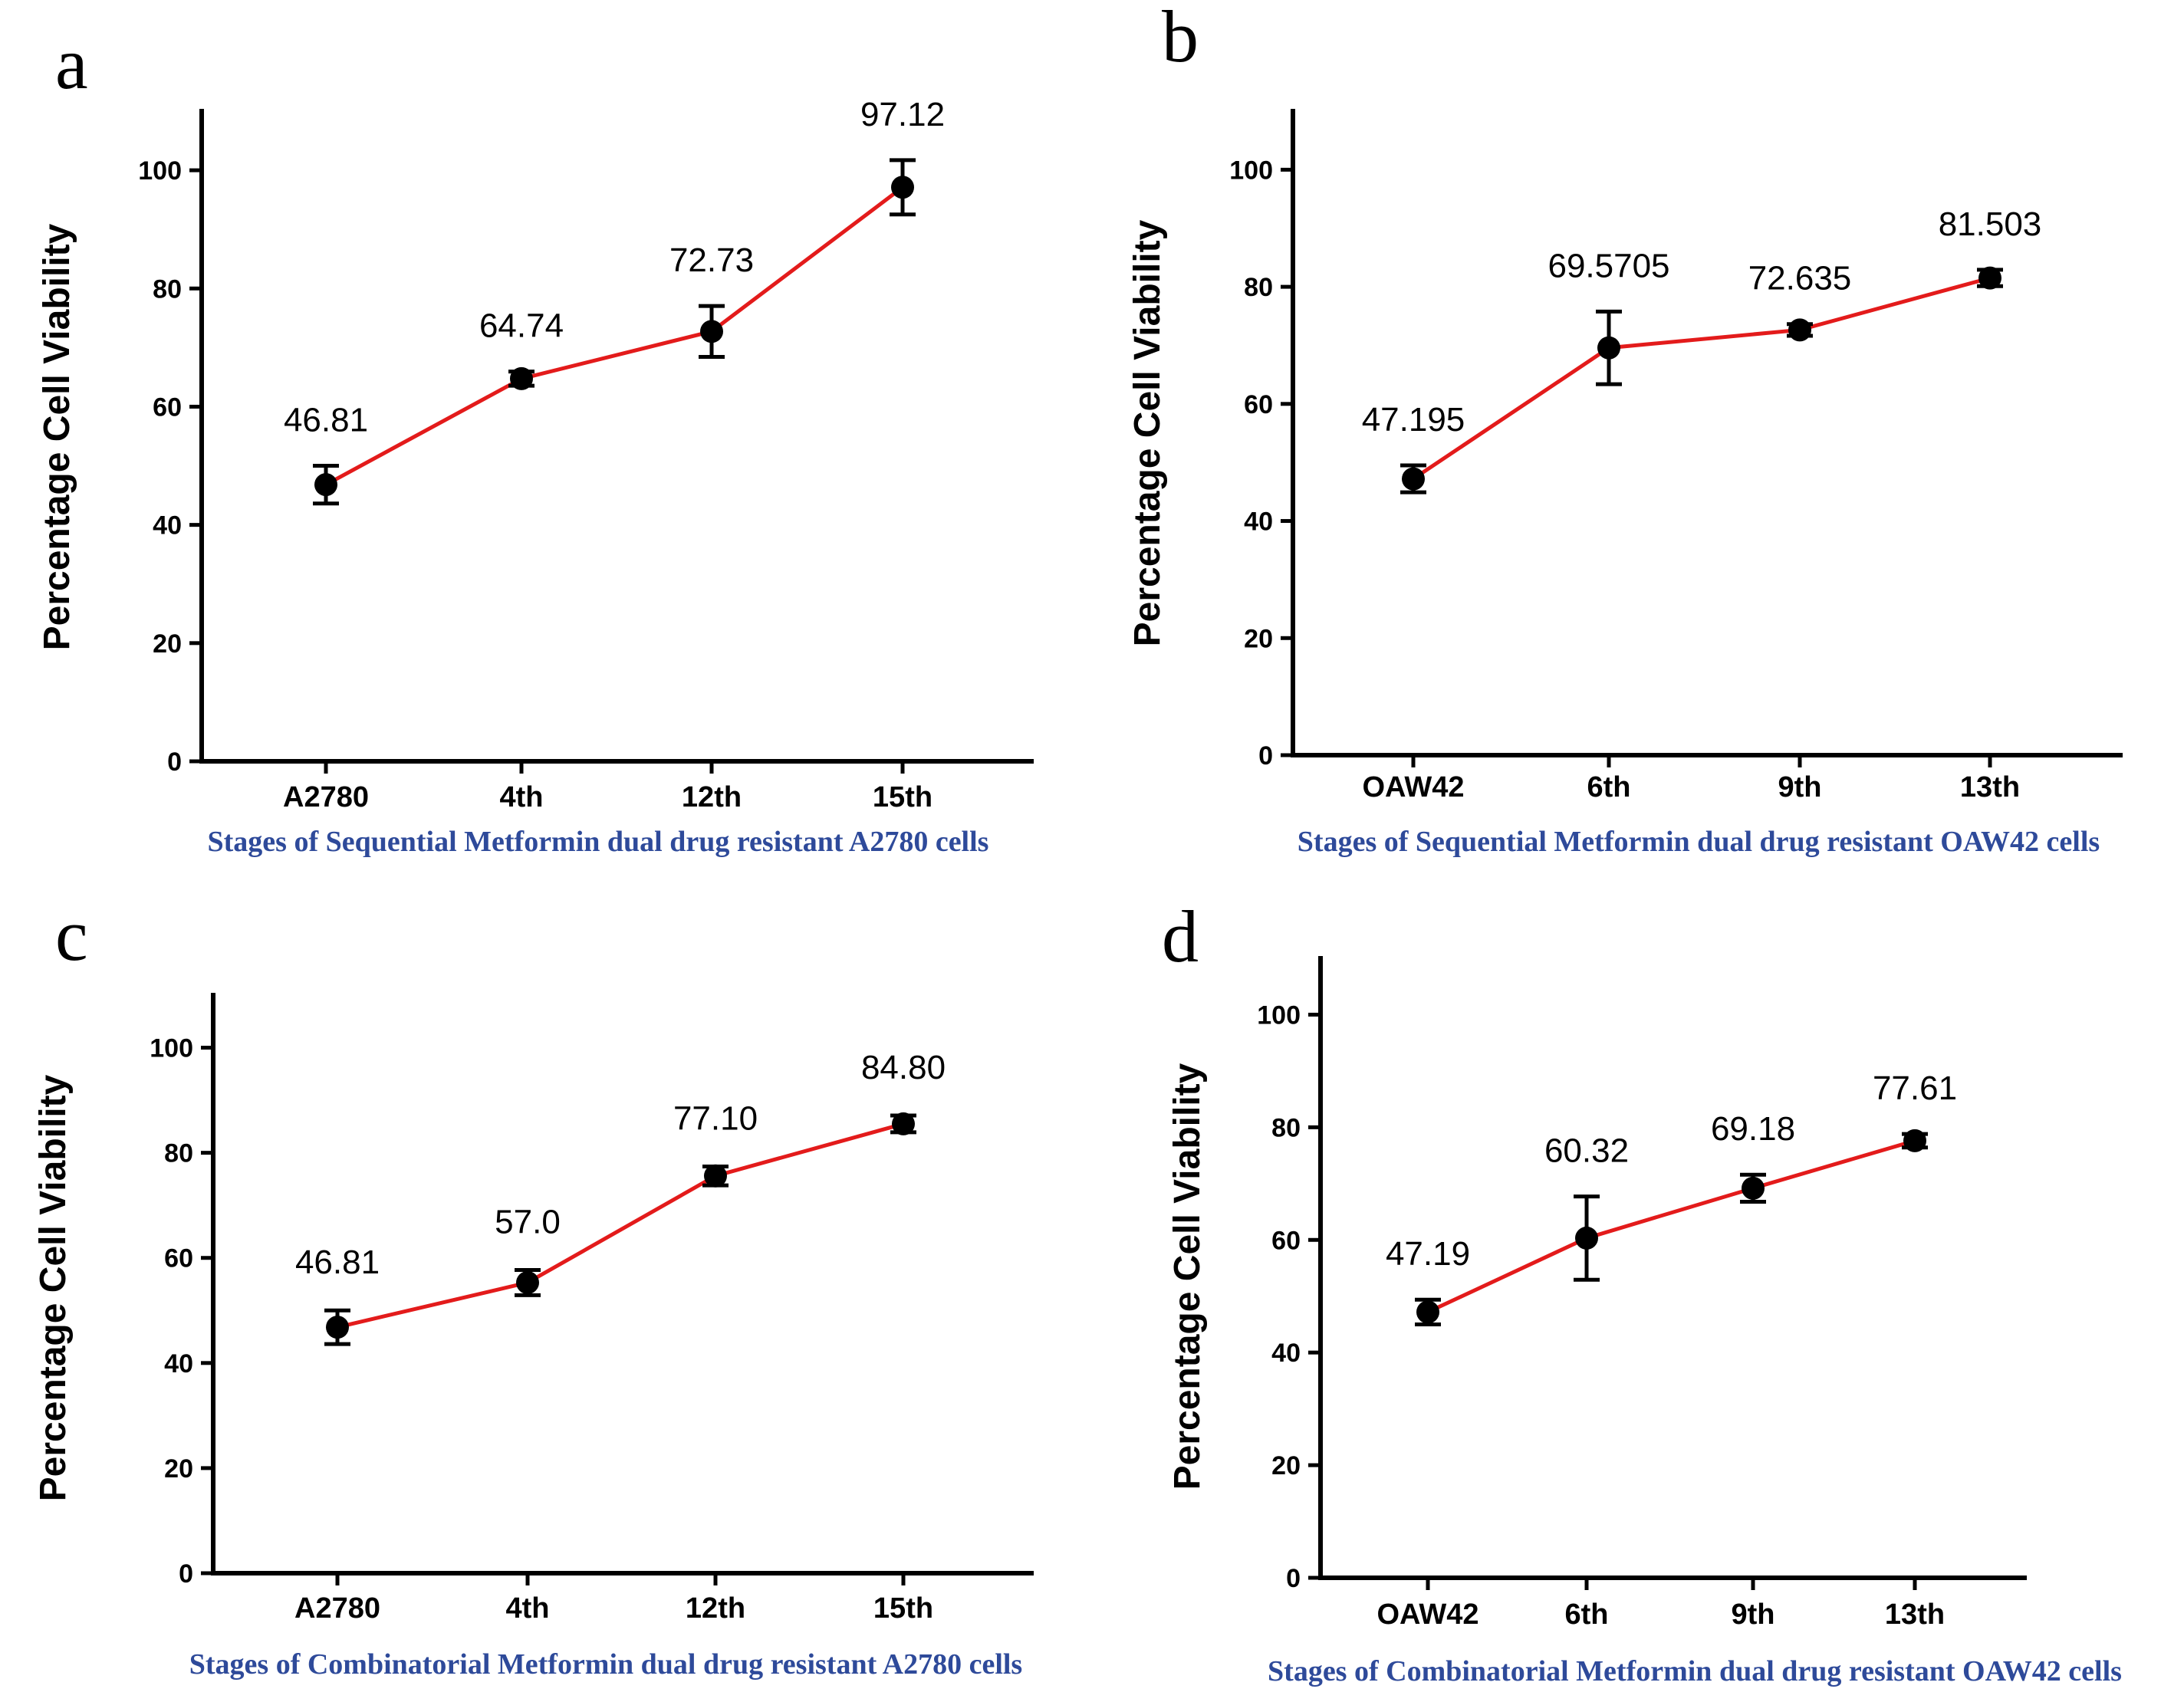  What do you see at coordinates (712, 260) in the screenshot?
I see `data-label: 72.73` at bounding box center [712, 260].